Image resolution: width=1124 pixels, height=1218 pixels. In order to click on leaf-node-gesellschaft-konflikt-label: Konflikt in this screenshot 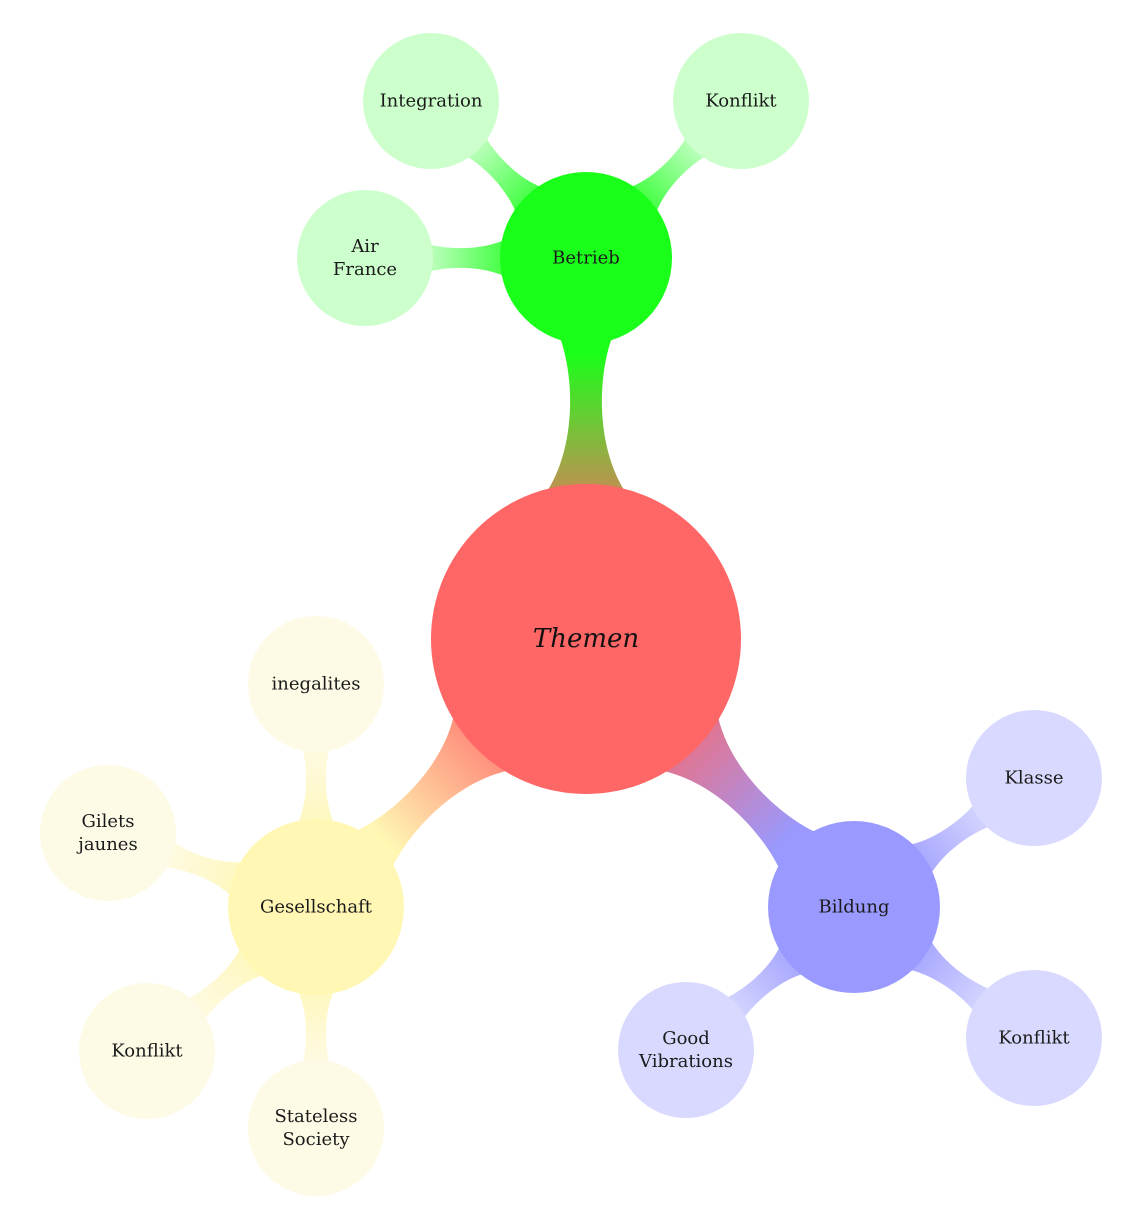, I will do `click(147, 1051)`.